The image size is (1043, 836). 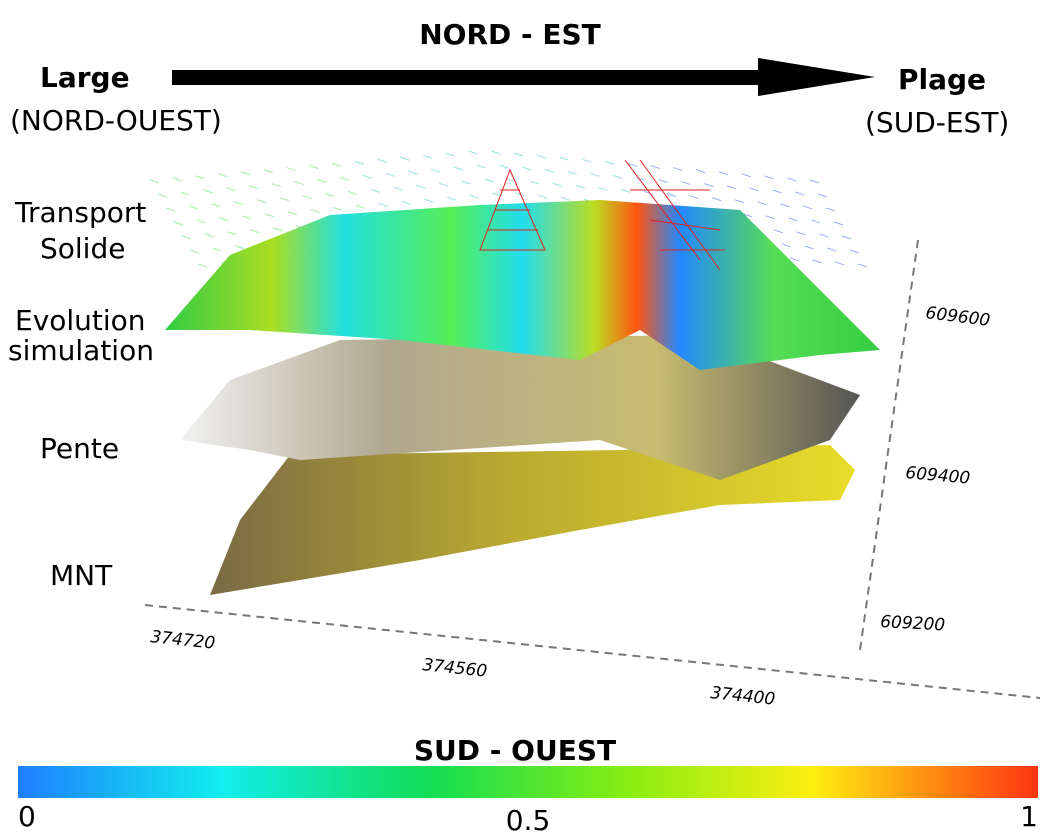 What do you see at coordinates (510, 34) in the screenshot?
I see `direction-top: NORD - EST` at bounding box center [510, 34].